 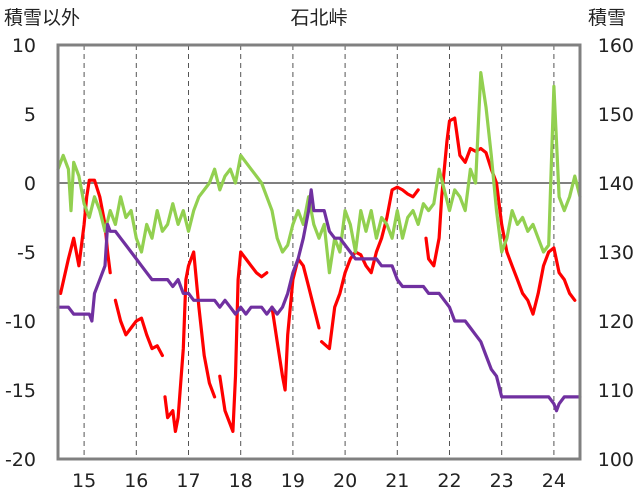 What do you see at coordinates (20, 391) in the screenshot?
I see `left-tick--15: -15` at bounding box center [20, 391].